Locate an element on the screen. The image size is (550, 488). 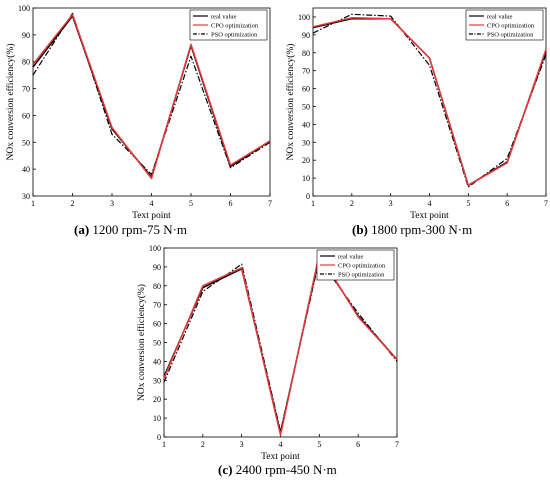
caption-b: (b) 1800 rpm-300 N·m is located at coordinates (412, 230).